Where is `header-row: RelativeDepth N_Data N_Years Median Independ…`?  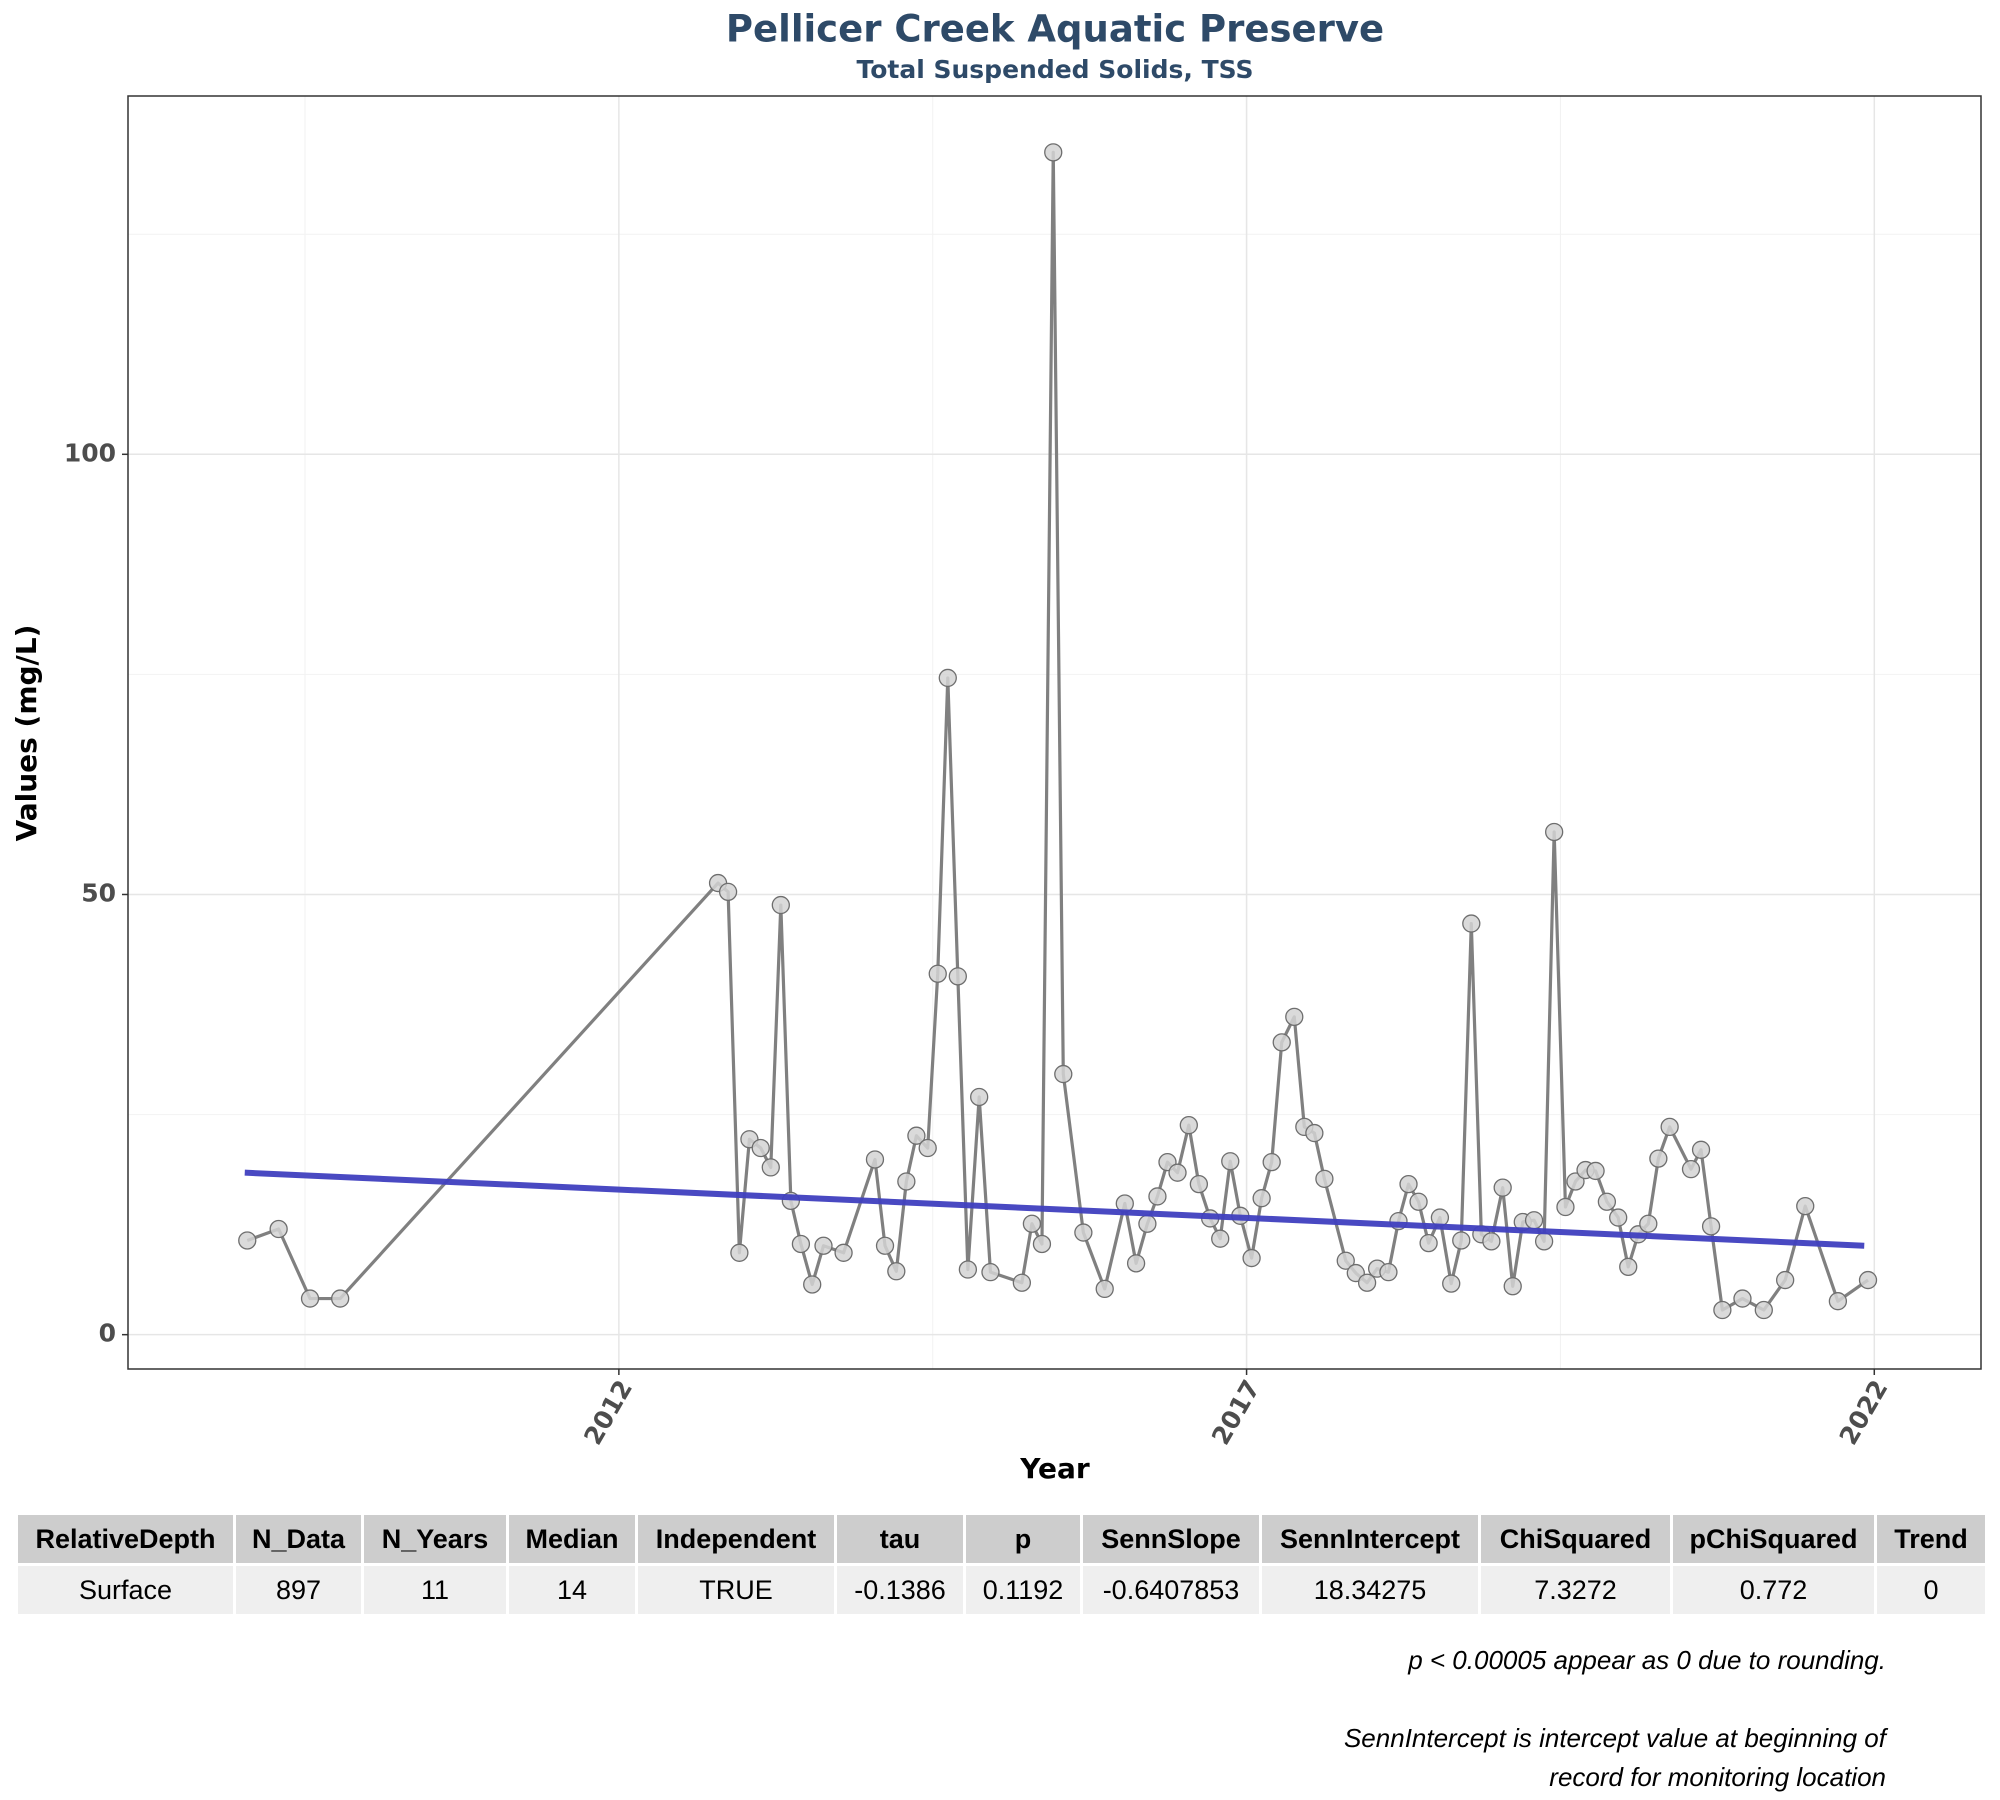
header-row: RelativeDepth N_Data N_Years Median Independ… is located at coordinates (1001, 1539).